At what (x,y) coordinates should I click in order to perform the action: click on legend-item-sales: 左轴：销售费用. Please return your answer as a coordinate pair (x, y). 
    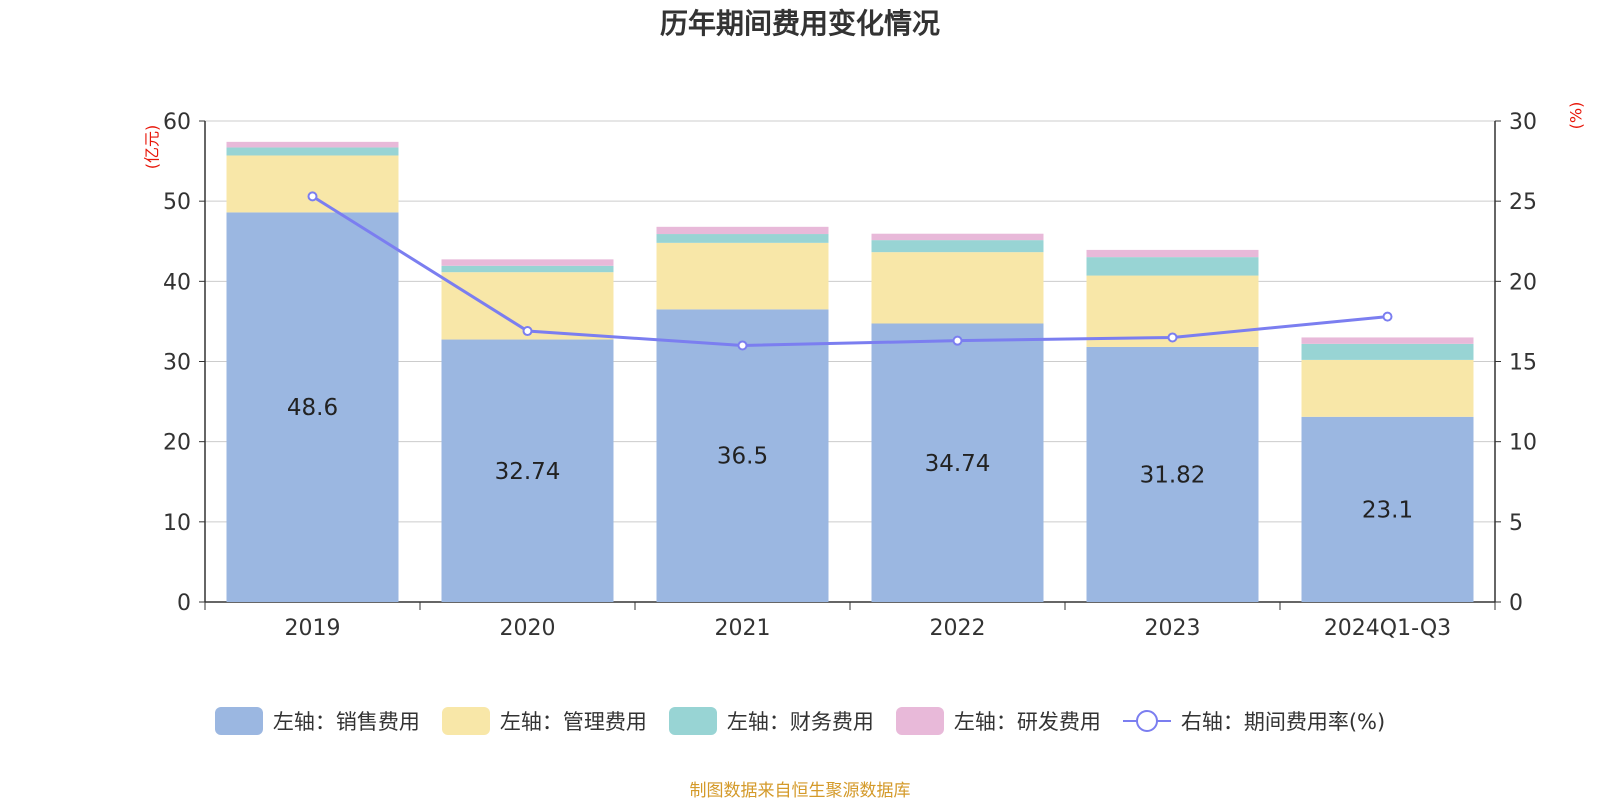
    Looking at the image, I should click on (317, 721).